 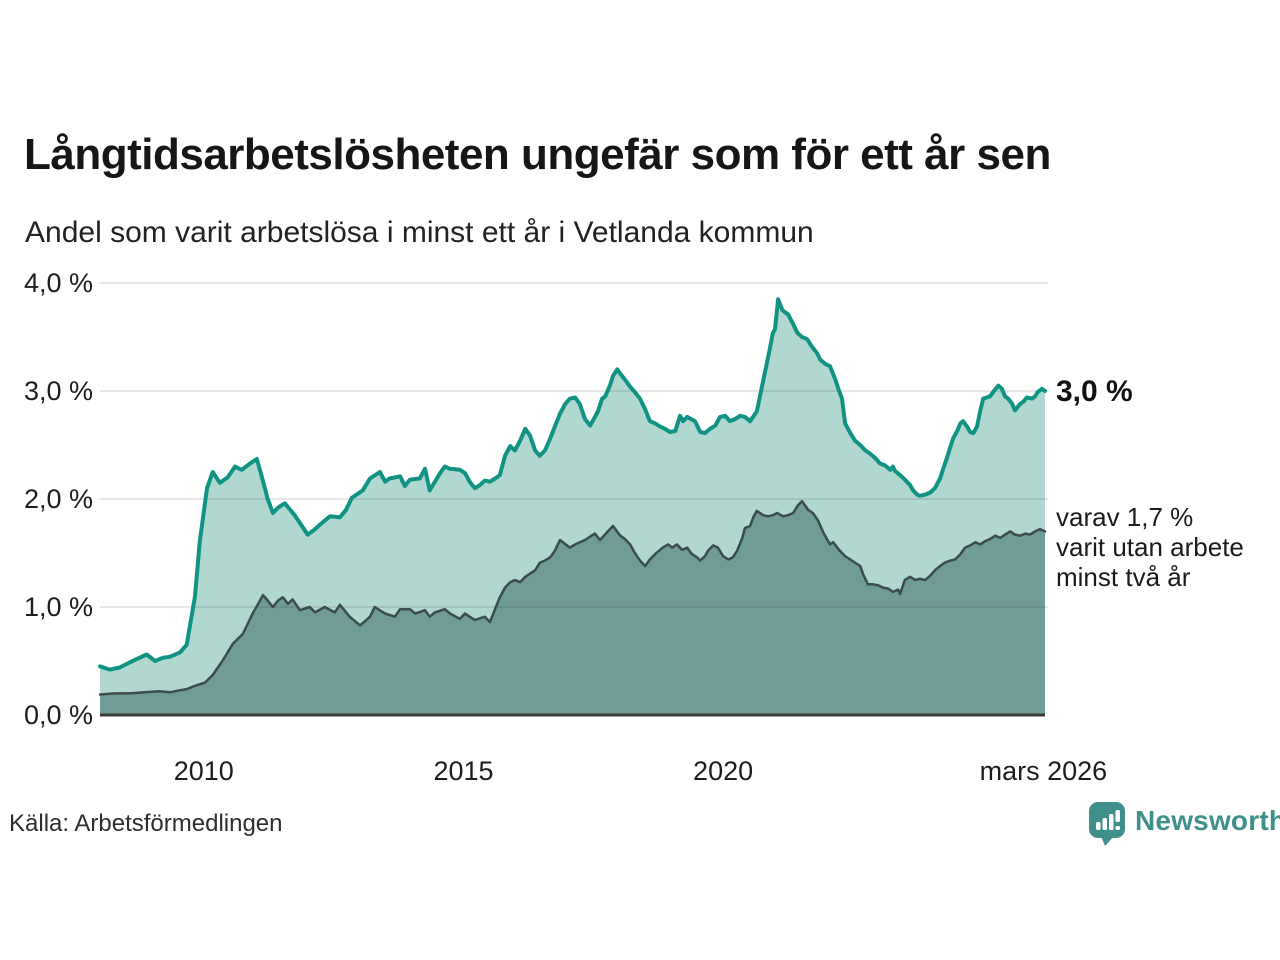 I want to click on latest-value-label: 3,0 %, so click(x=1094, y=391).